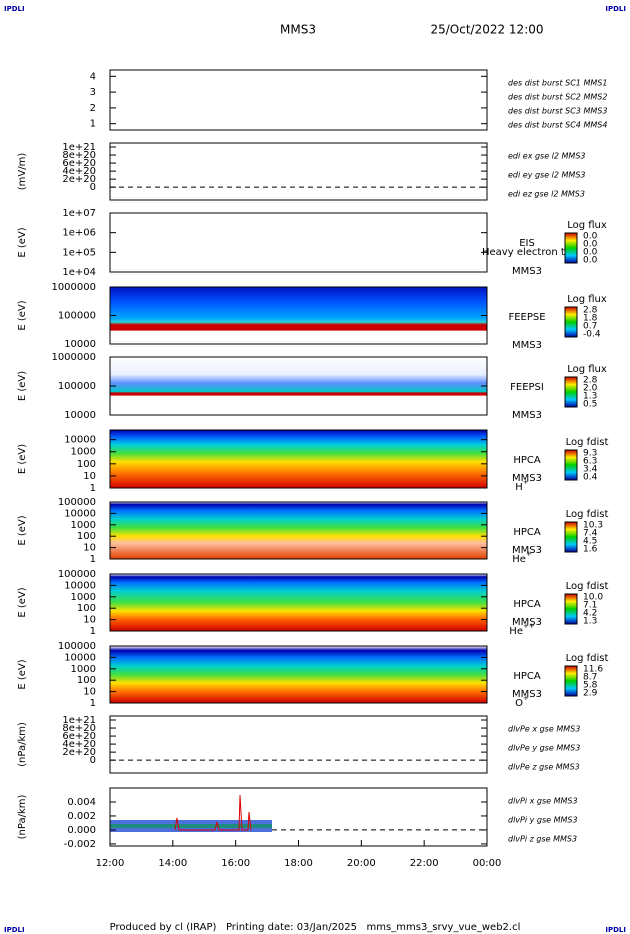 The image size is (630, 934). I want to click on title: MMS3, so click(298, 30).